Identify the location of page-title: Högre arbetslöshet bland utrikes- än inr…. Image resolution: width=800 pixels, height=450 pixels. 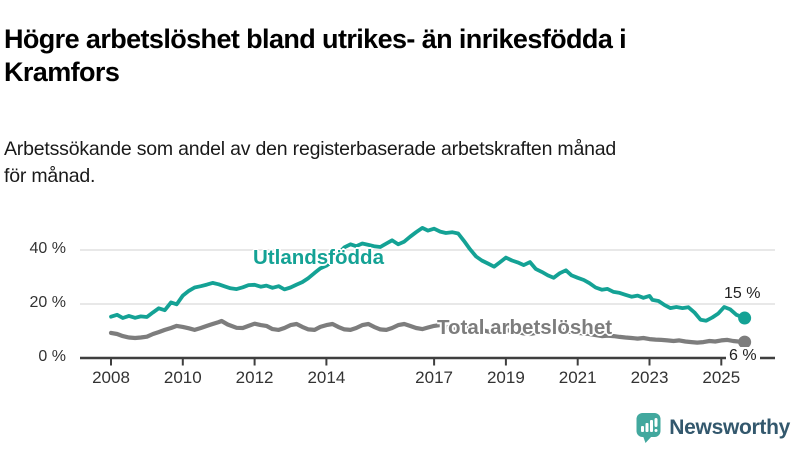
(315, 56).